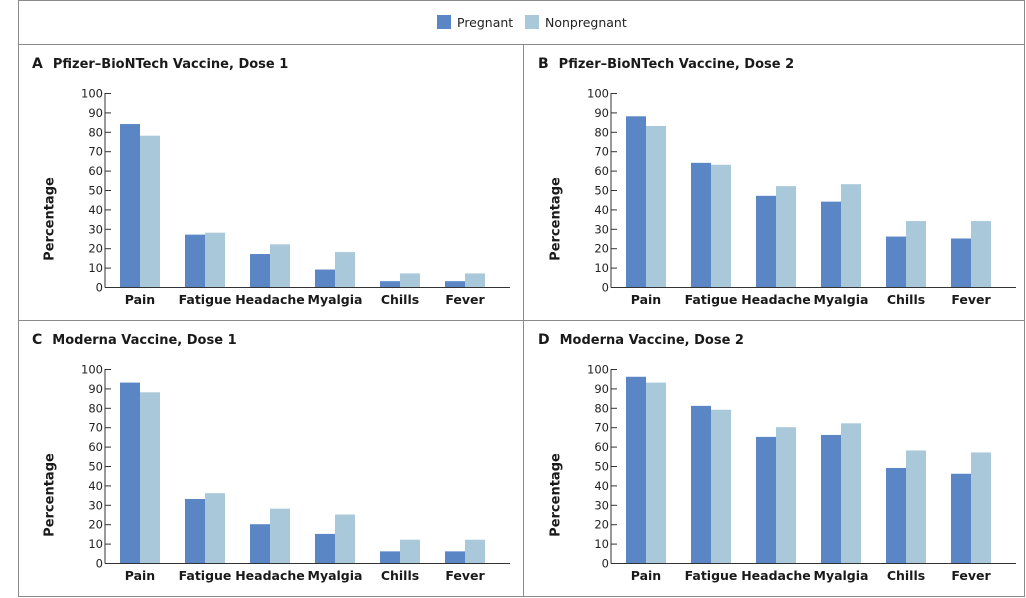 This screenshot has height=598, width=1026. What do you see at coordinates (465, 575) in the screenshot?
I see `panel-c-x-tick-label-fever: Fever` at bounding box center [465, 575].